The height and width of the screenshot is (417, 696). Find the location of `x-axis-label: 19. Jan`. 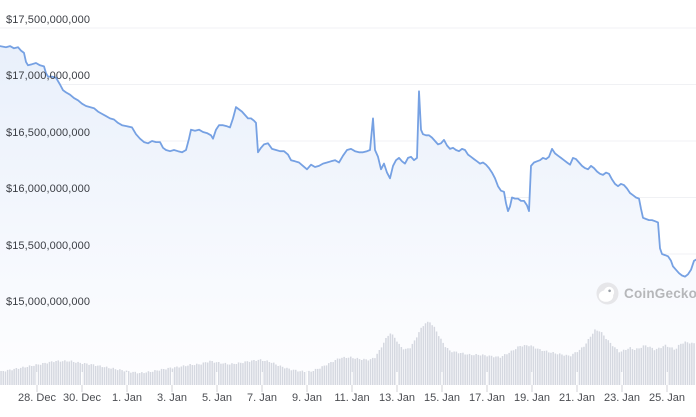

x-axis-label: 19. Jan is located at coordinates (532, 398).